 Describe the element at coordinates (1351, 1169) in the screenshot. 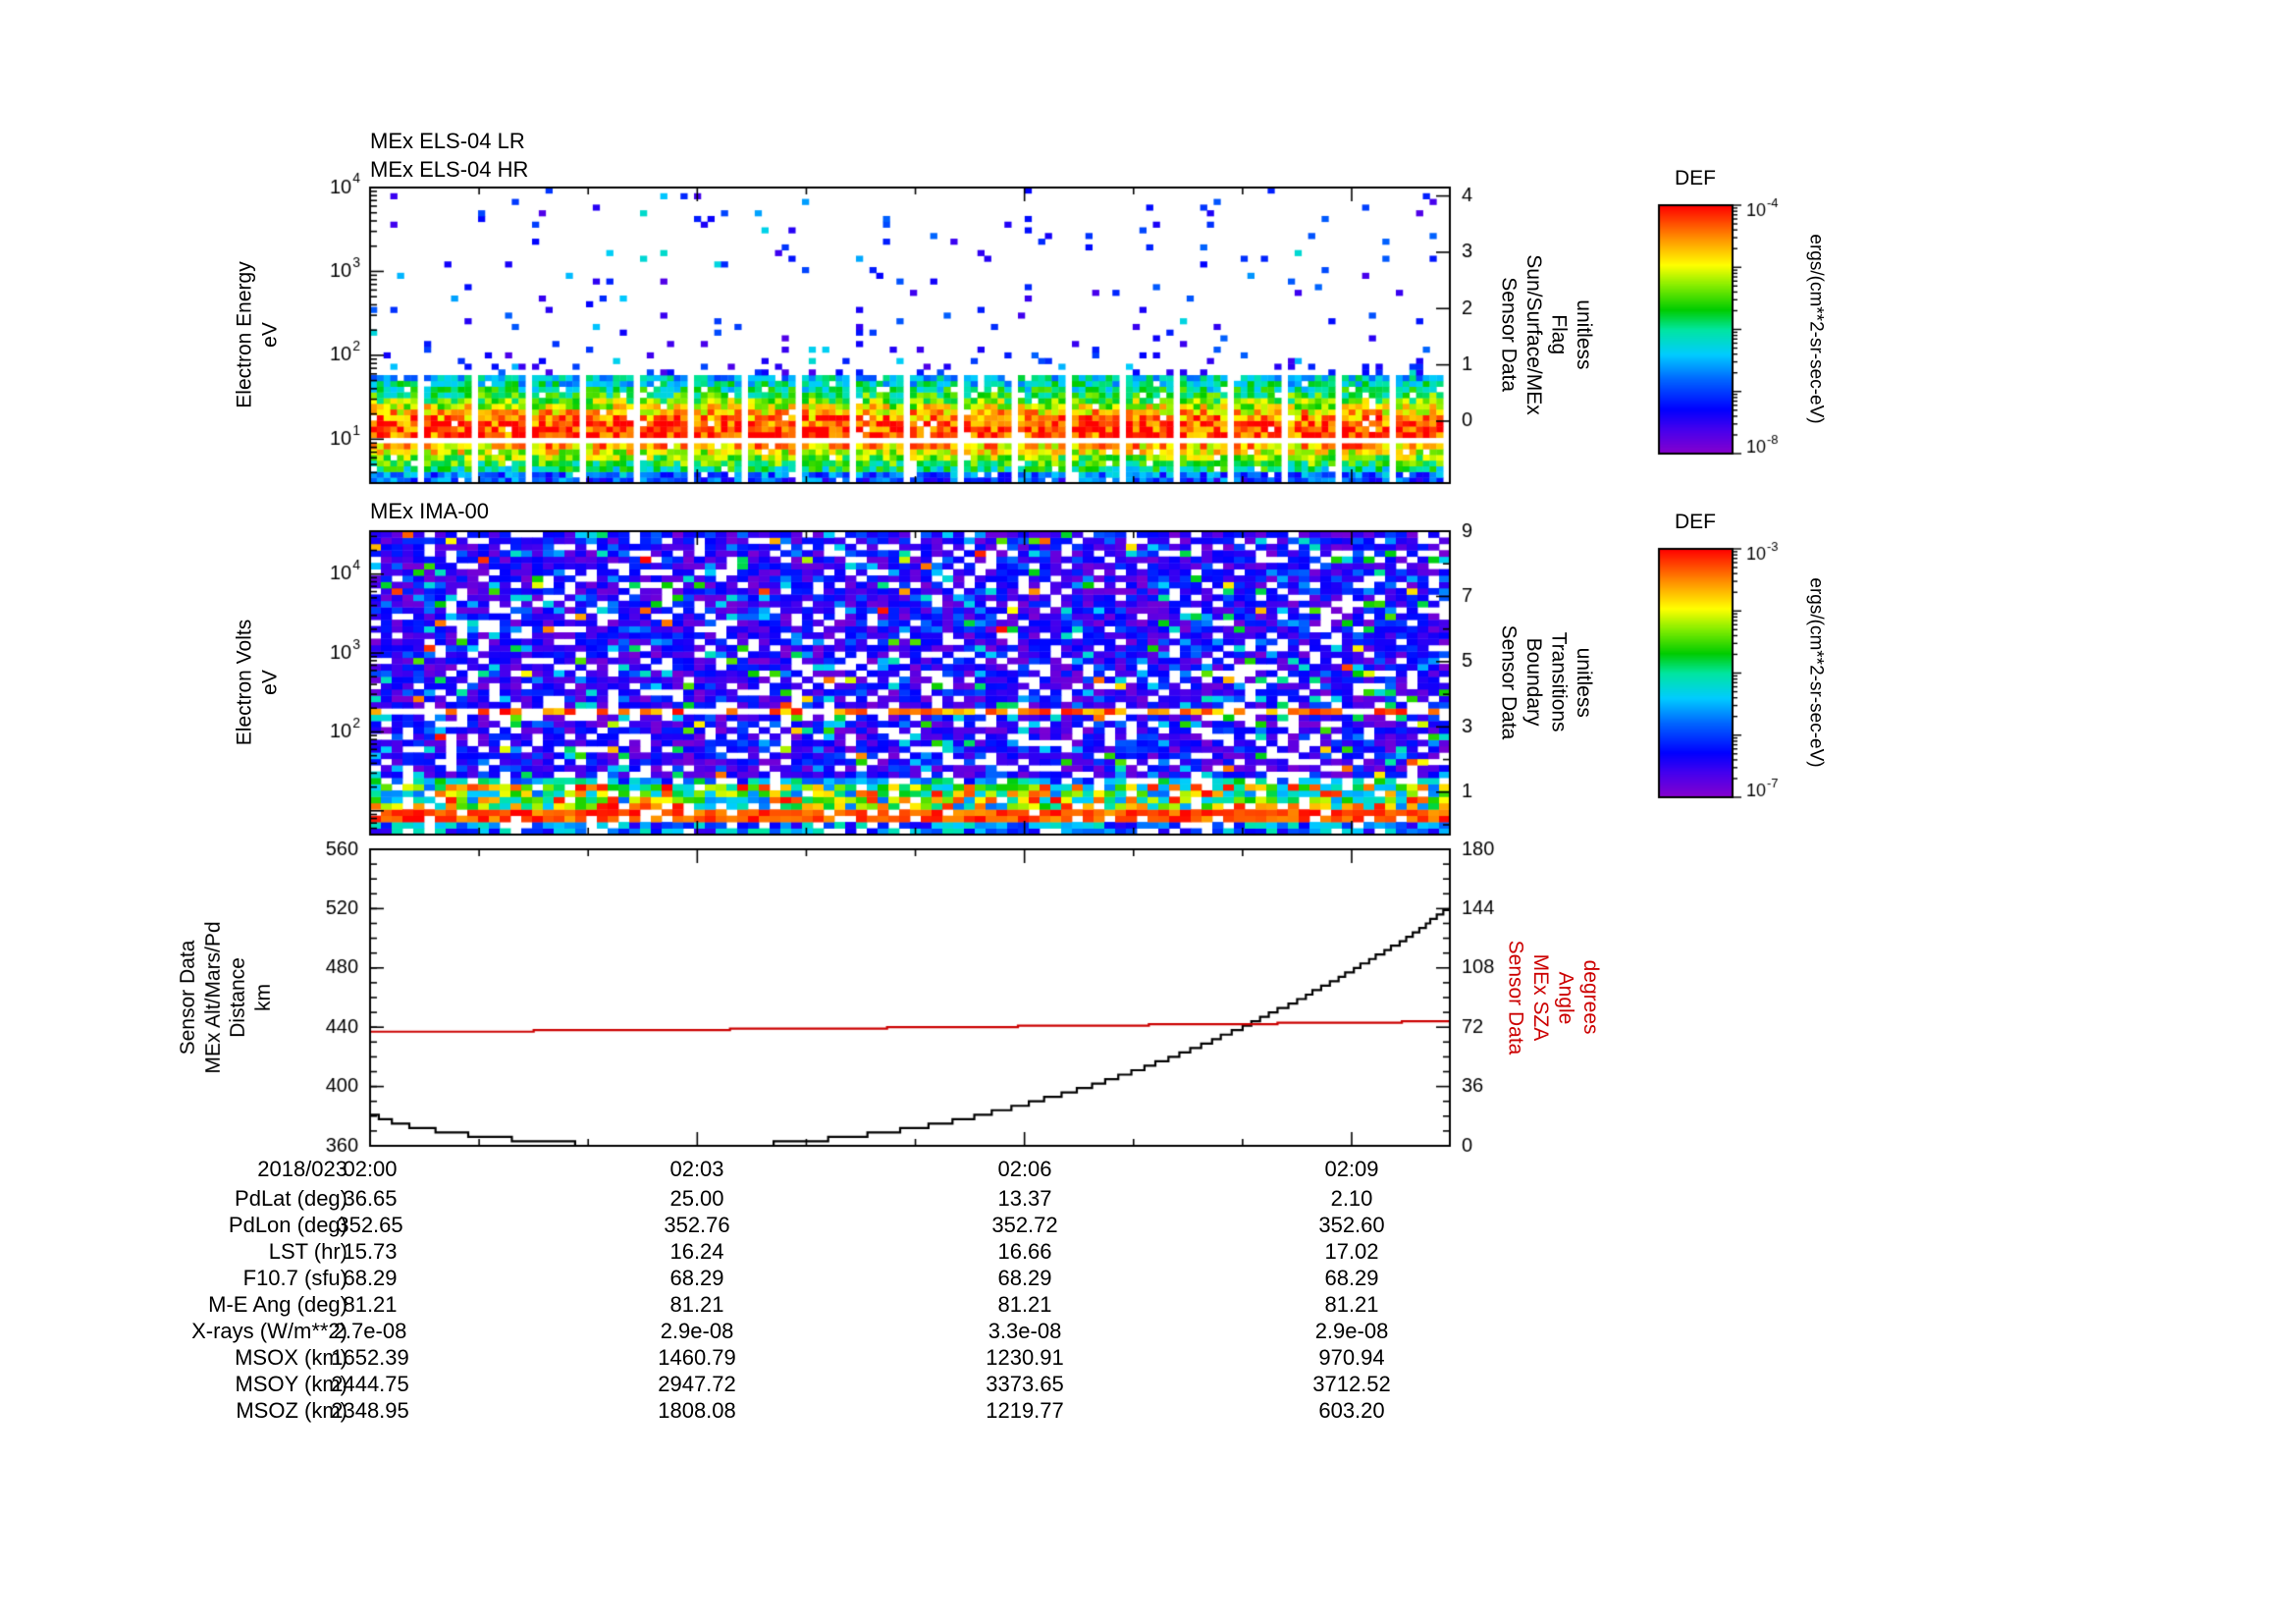

I see `time-tick-label: 02:09` at that location.